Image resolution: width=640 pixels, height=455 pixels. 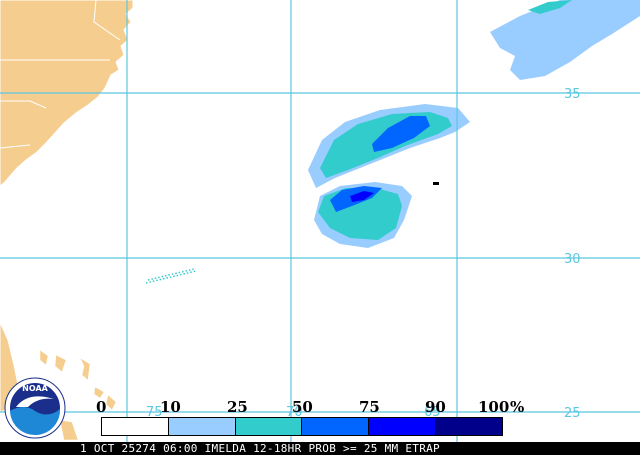 I want to click on legend-label-0: 0, so click(x=101, y=407).